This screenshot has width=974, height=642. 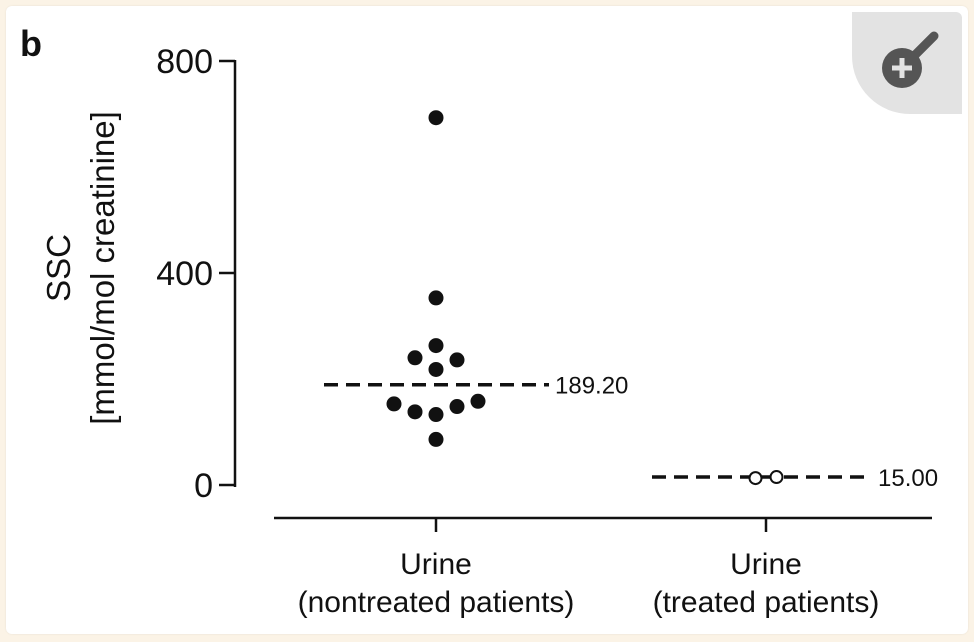 I want to click on x-category-label-line2: (treated patients), so click(x=766, y=602).